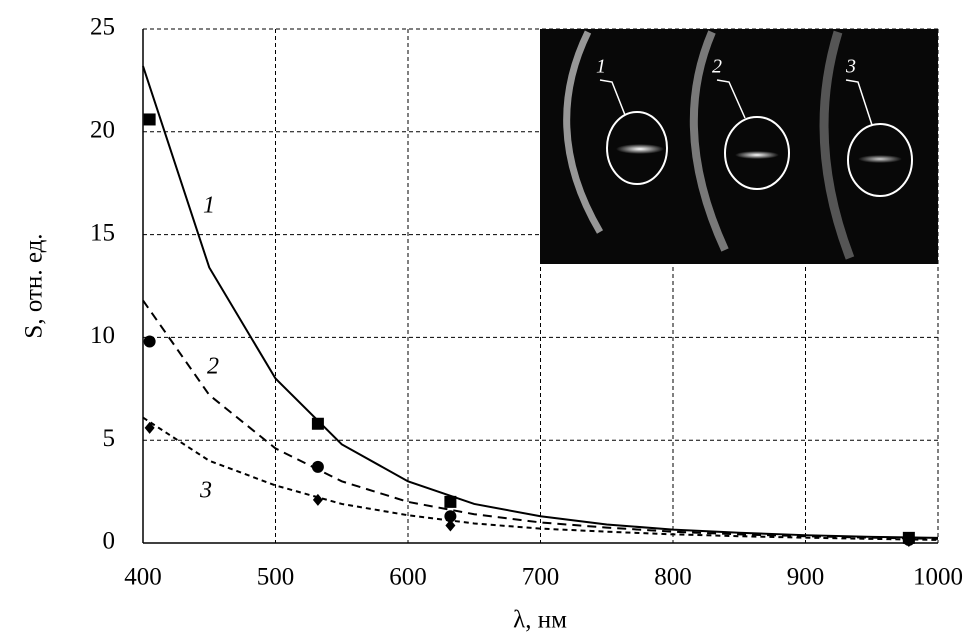 The image size is (973, 637). Describe the element at coordinates (276, 577) in the screenshot. I see `x-tick-label: 500` at that location.